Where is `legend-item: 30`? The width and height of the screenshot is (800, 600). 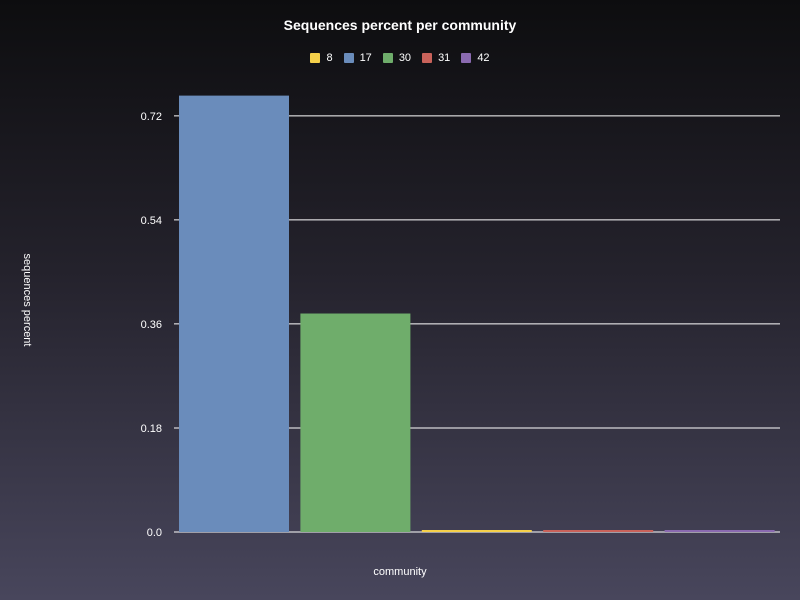 legend-item: 30 is located at coordinates (397, 58).